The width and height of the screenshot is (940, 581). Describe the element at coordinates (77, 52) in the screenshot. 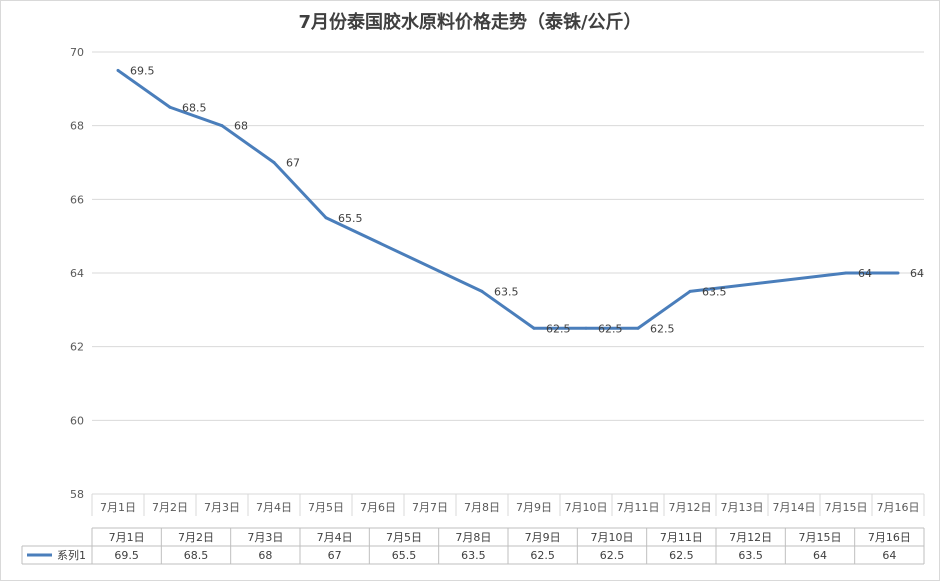

I see `y-tick-label: 70` at that location.